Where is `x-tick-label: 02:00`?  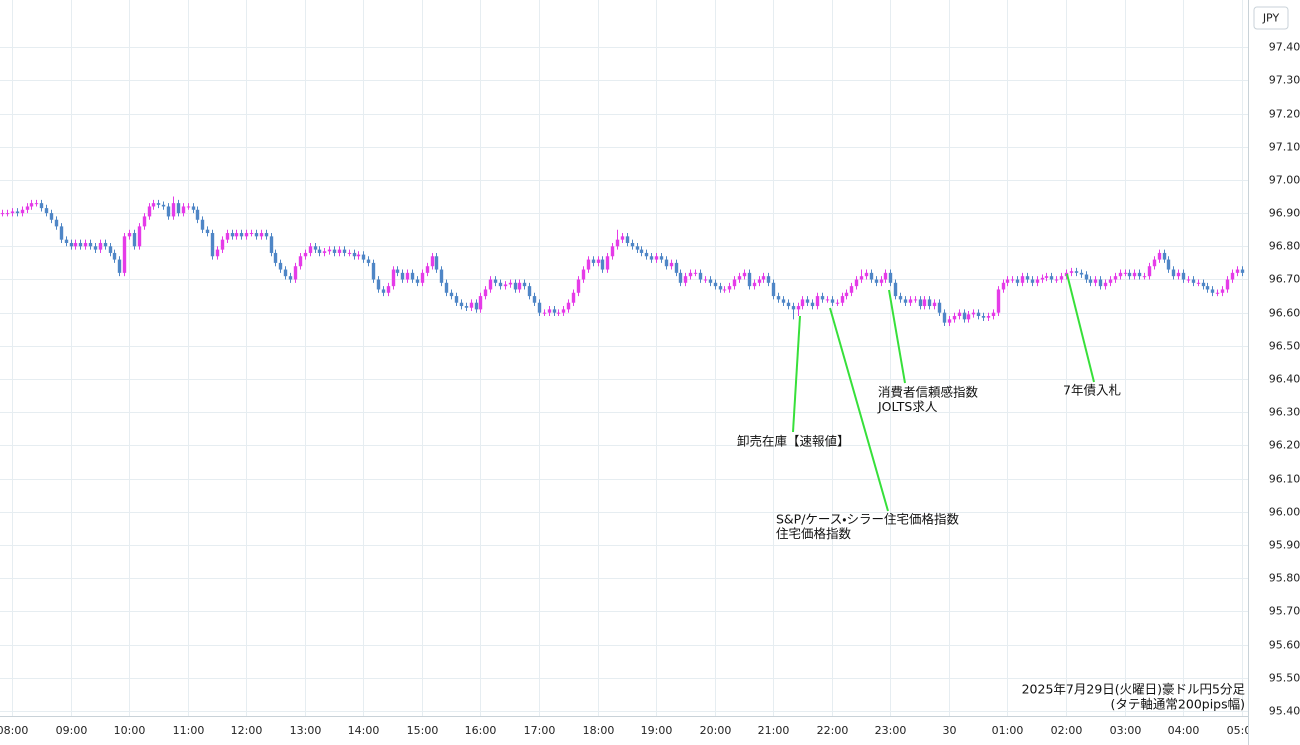 x-tick-label: 02:00 is located at coordinates (1067, 730).